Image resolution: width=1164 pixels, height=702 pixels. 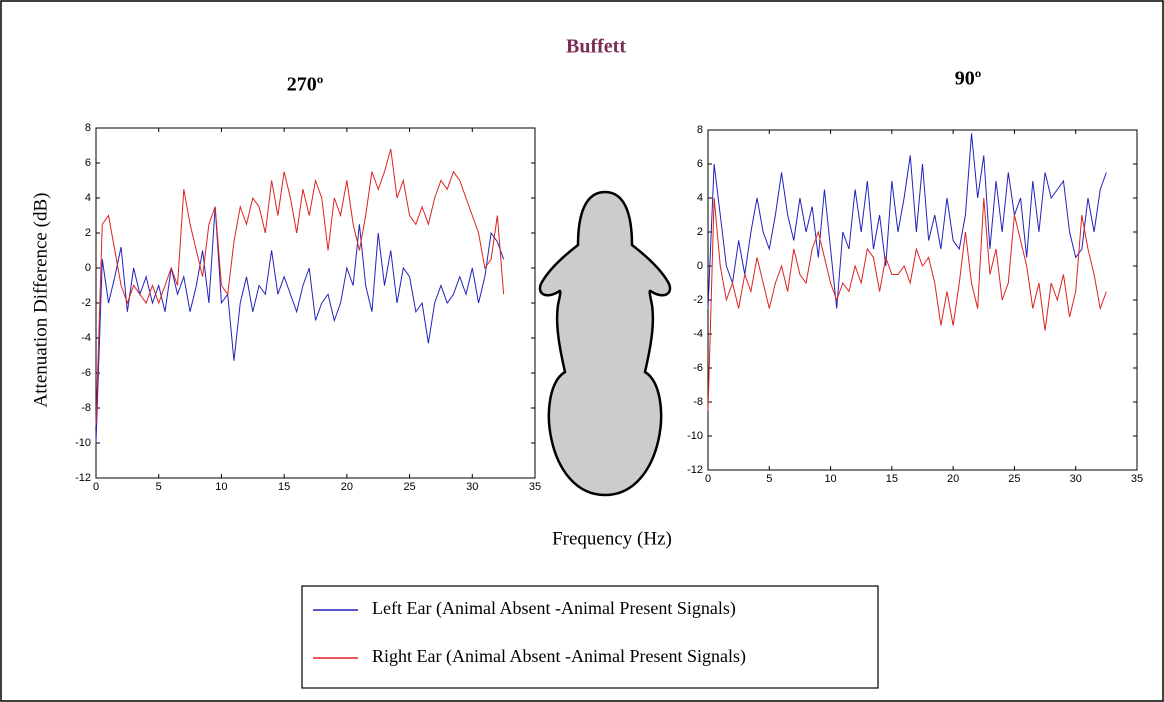 What do you see at coordinates (590, 637) in the screenshot?
I see `legend-box` at bounding box center [590, 637].